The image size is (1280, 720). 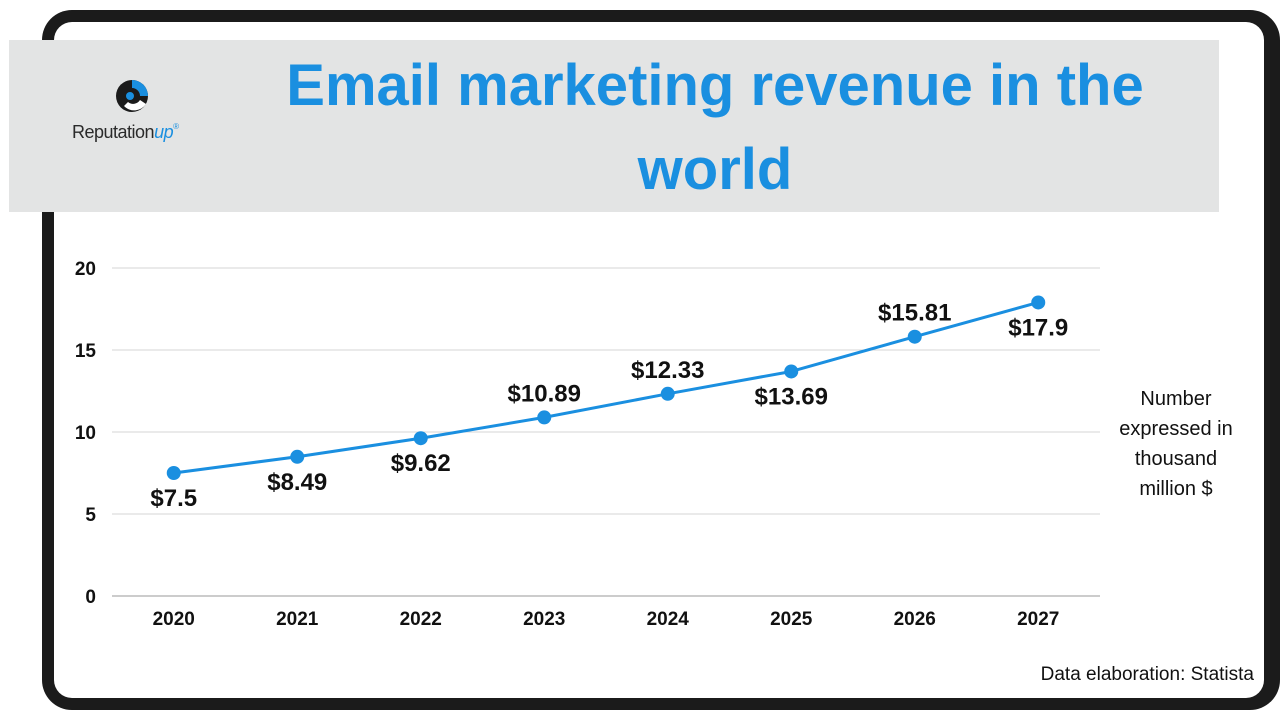 What do you see at coordinates (173, 498) in the screenshot?
I see `data-label: $7.5` at bounding box center [173, 498].